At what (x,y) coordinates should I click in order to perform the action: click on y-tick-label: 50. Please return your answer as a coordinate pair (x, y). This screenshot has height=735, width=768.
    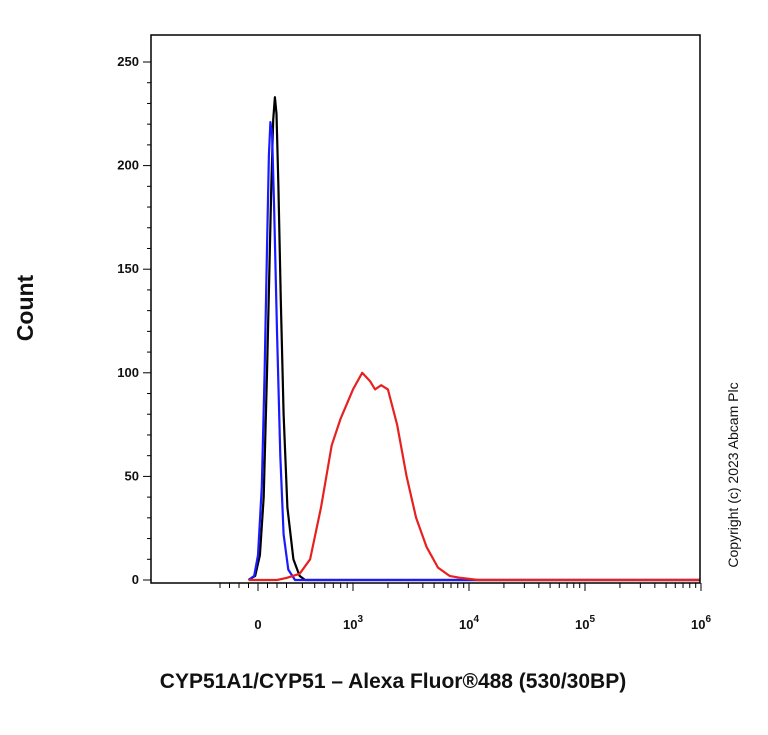
    Looking at the image, I should click on (132, 475).